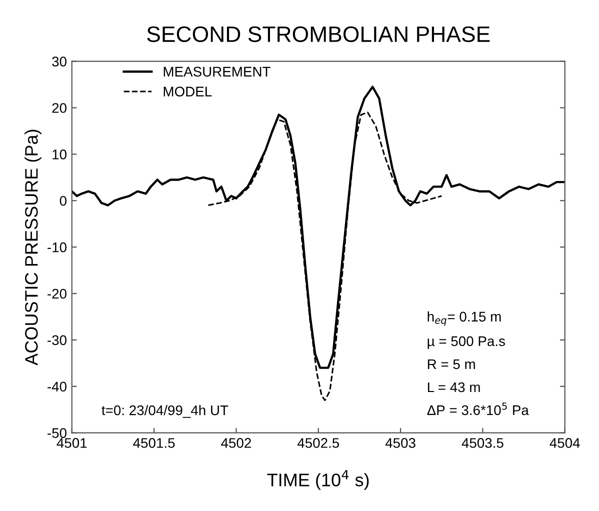 The image size is (599, 511). Describe the element at coordinates (454, 387) in the screenshot. I see `annotation: L = 43 m` at that location.